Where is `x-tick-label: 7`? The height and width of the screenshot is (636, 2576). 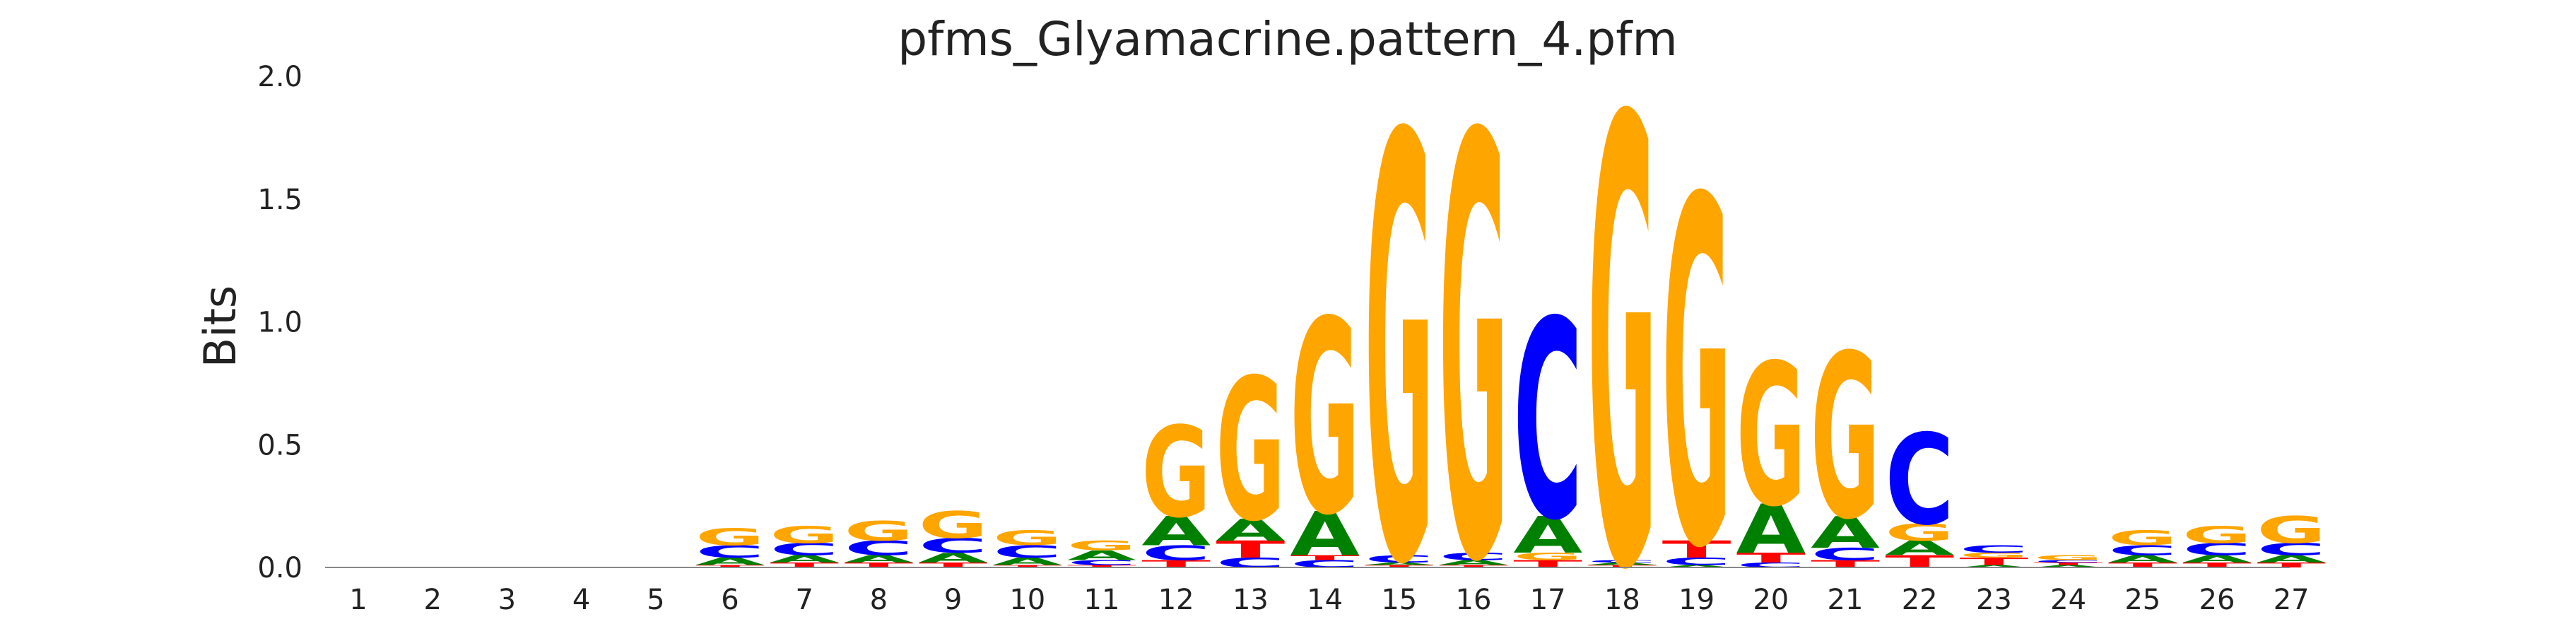
x-tick-label: 7 is located at coordinates (804, 600).